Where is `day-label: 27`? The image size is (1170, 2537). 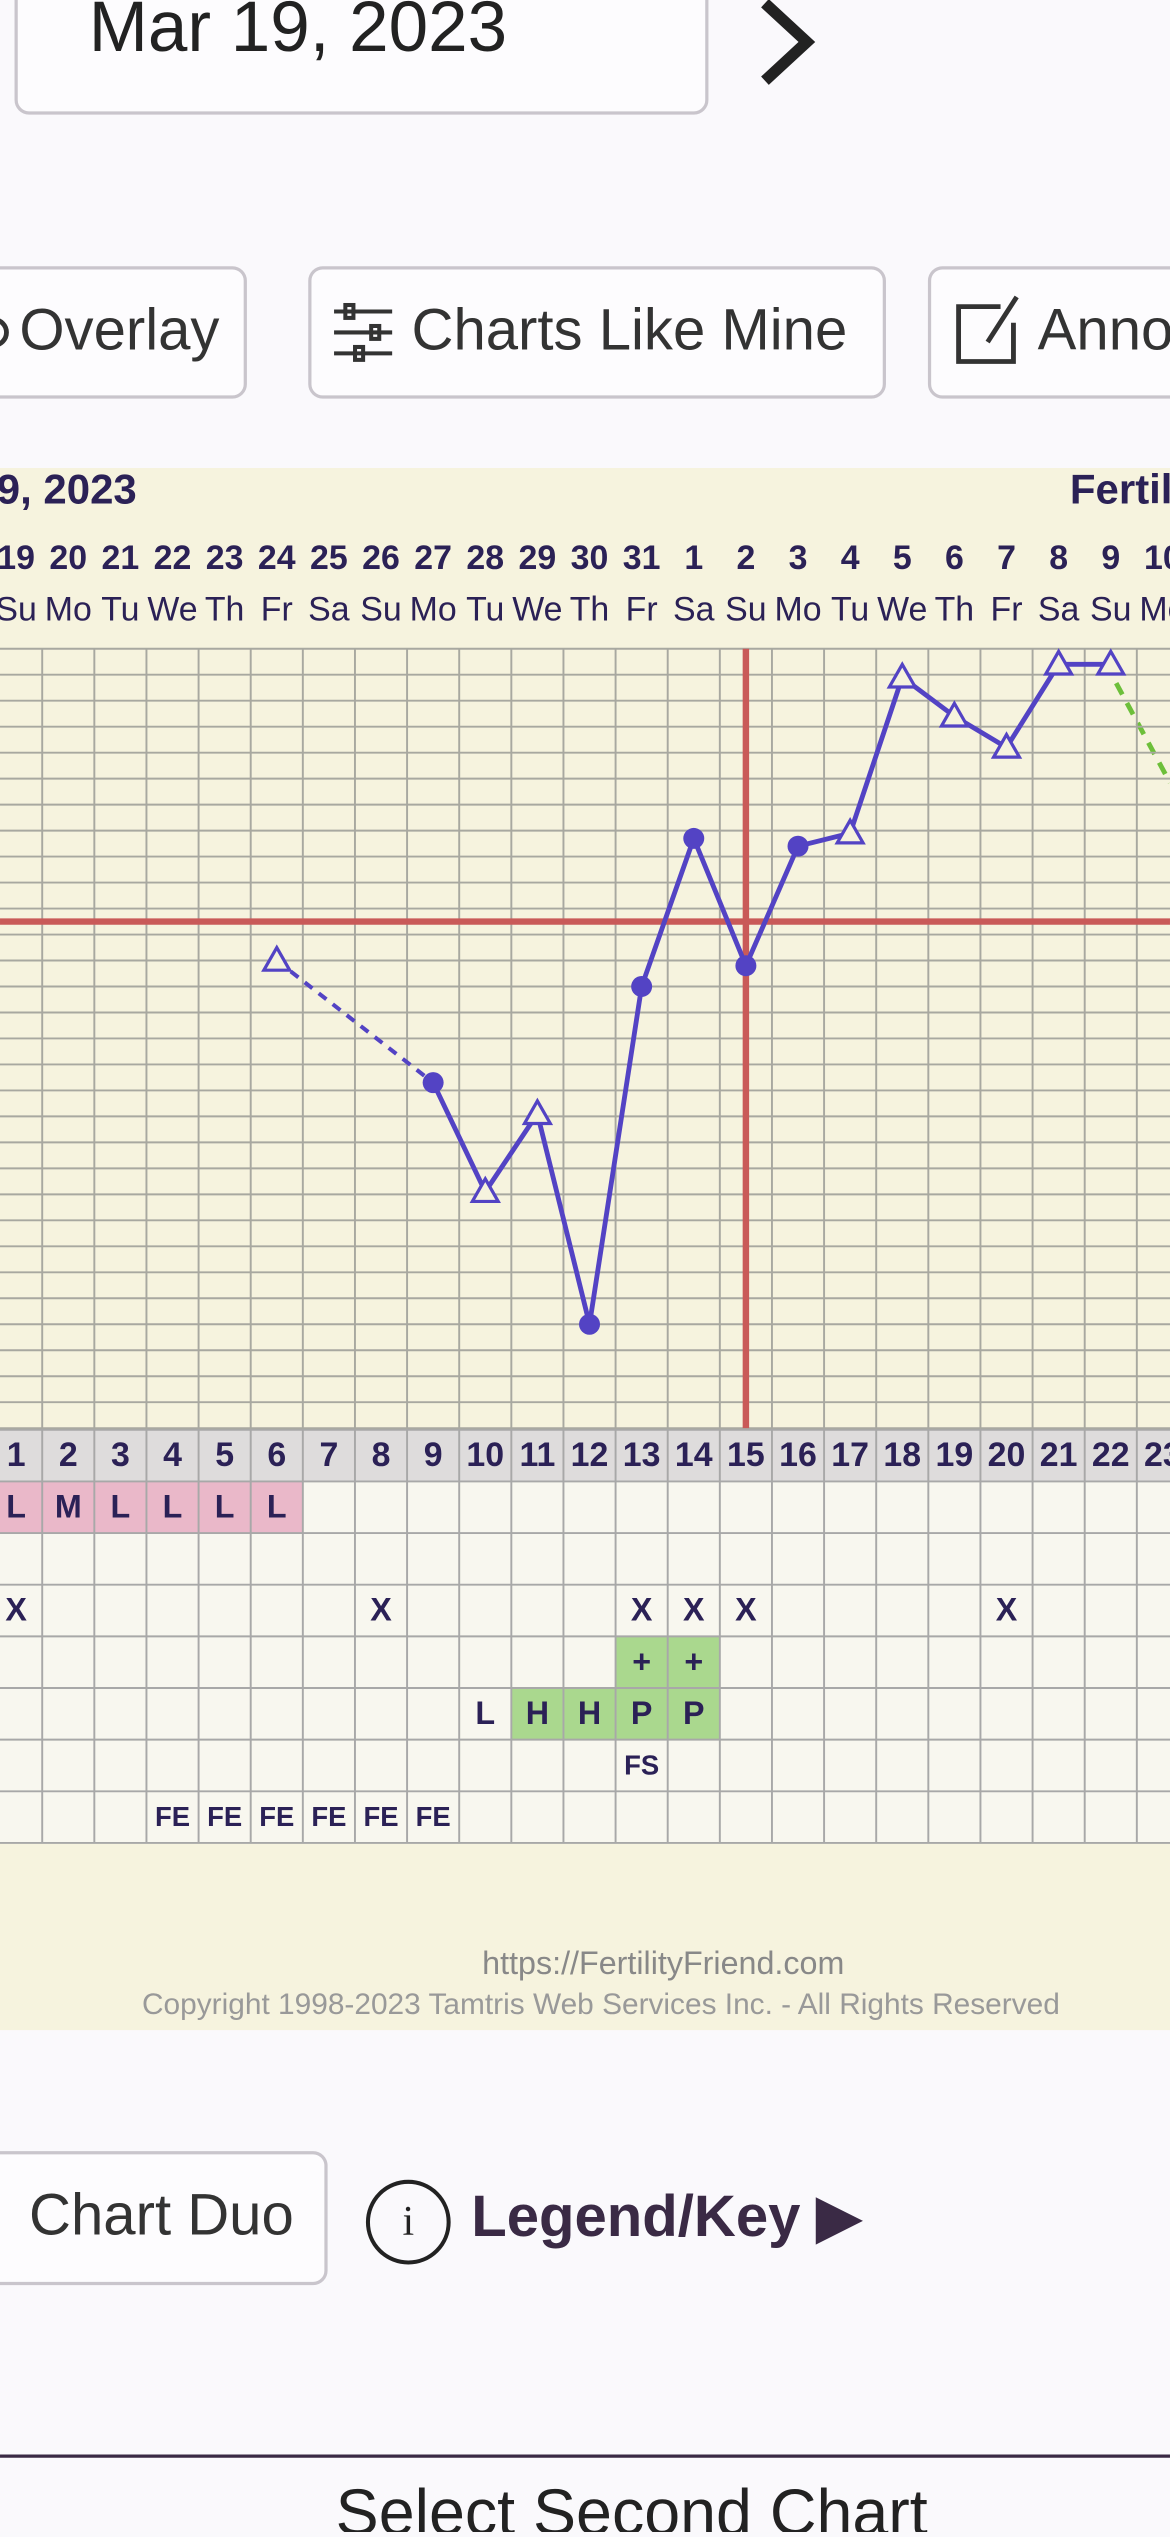 day-label: 27 is located at coordinates (433, 558).